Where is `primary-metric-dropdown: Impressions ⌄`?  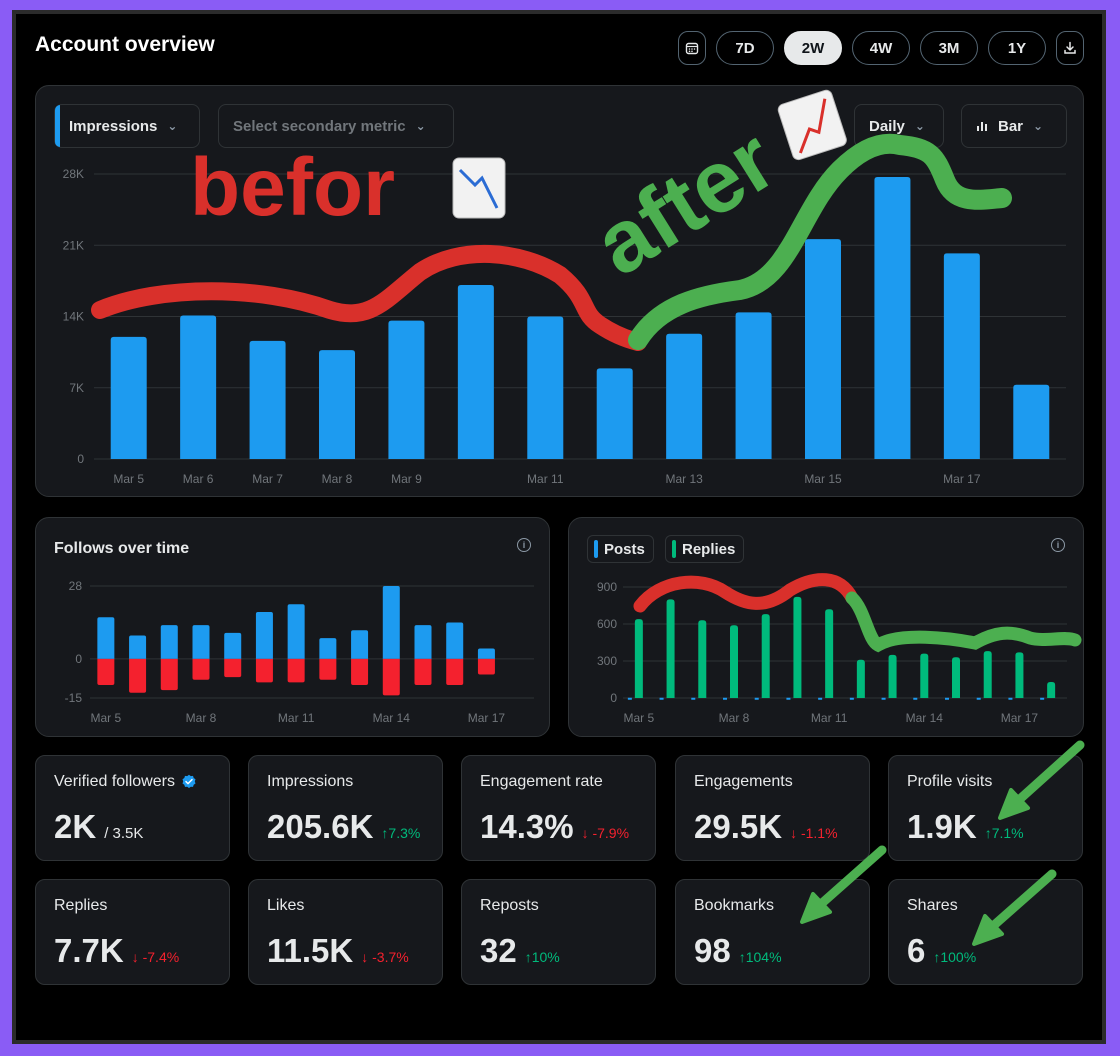
primary-metric-dropdown: Impressions ⌄ is located at coordinates (127, 126).